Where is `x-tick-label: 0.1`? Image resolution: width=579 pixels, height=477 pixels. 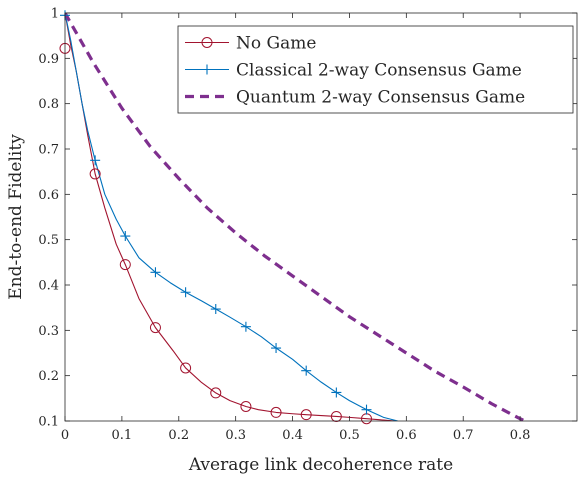 x-tick-label: 0.1 is located at coordinates (122, 435).